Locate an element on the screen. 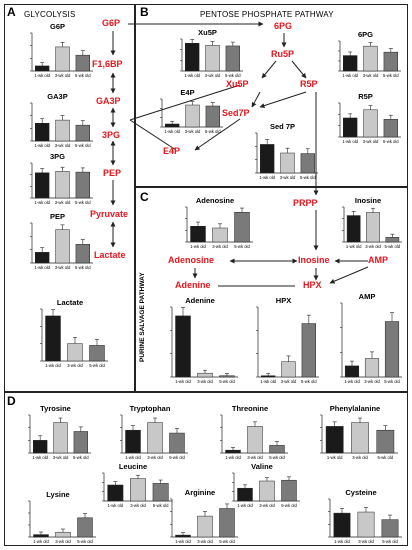  metabolite-ru5p: Ru5P is located at coordinates (283, 54).